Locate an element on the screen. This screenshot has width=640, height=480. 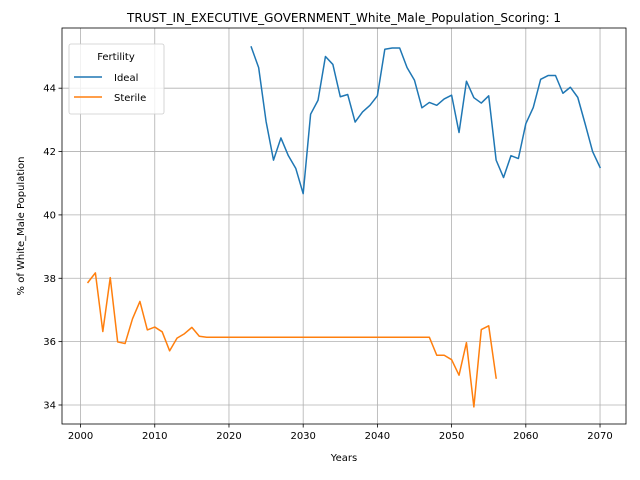
legend-label-ideal: Ideal is located at coordinates (126, 78).